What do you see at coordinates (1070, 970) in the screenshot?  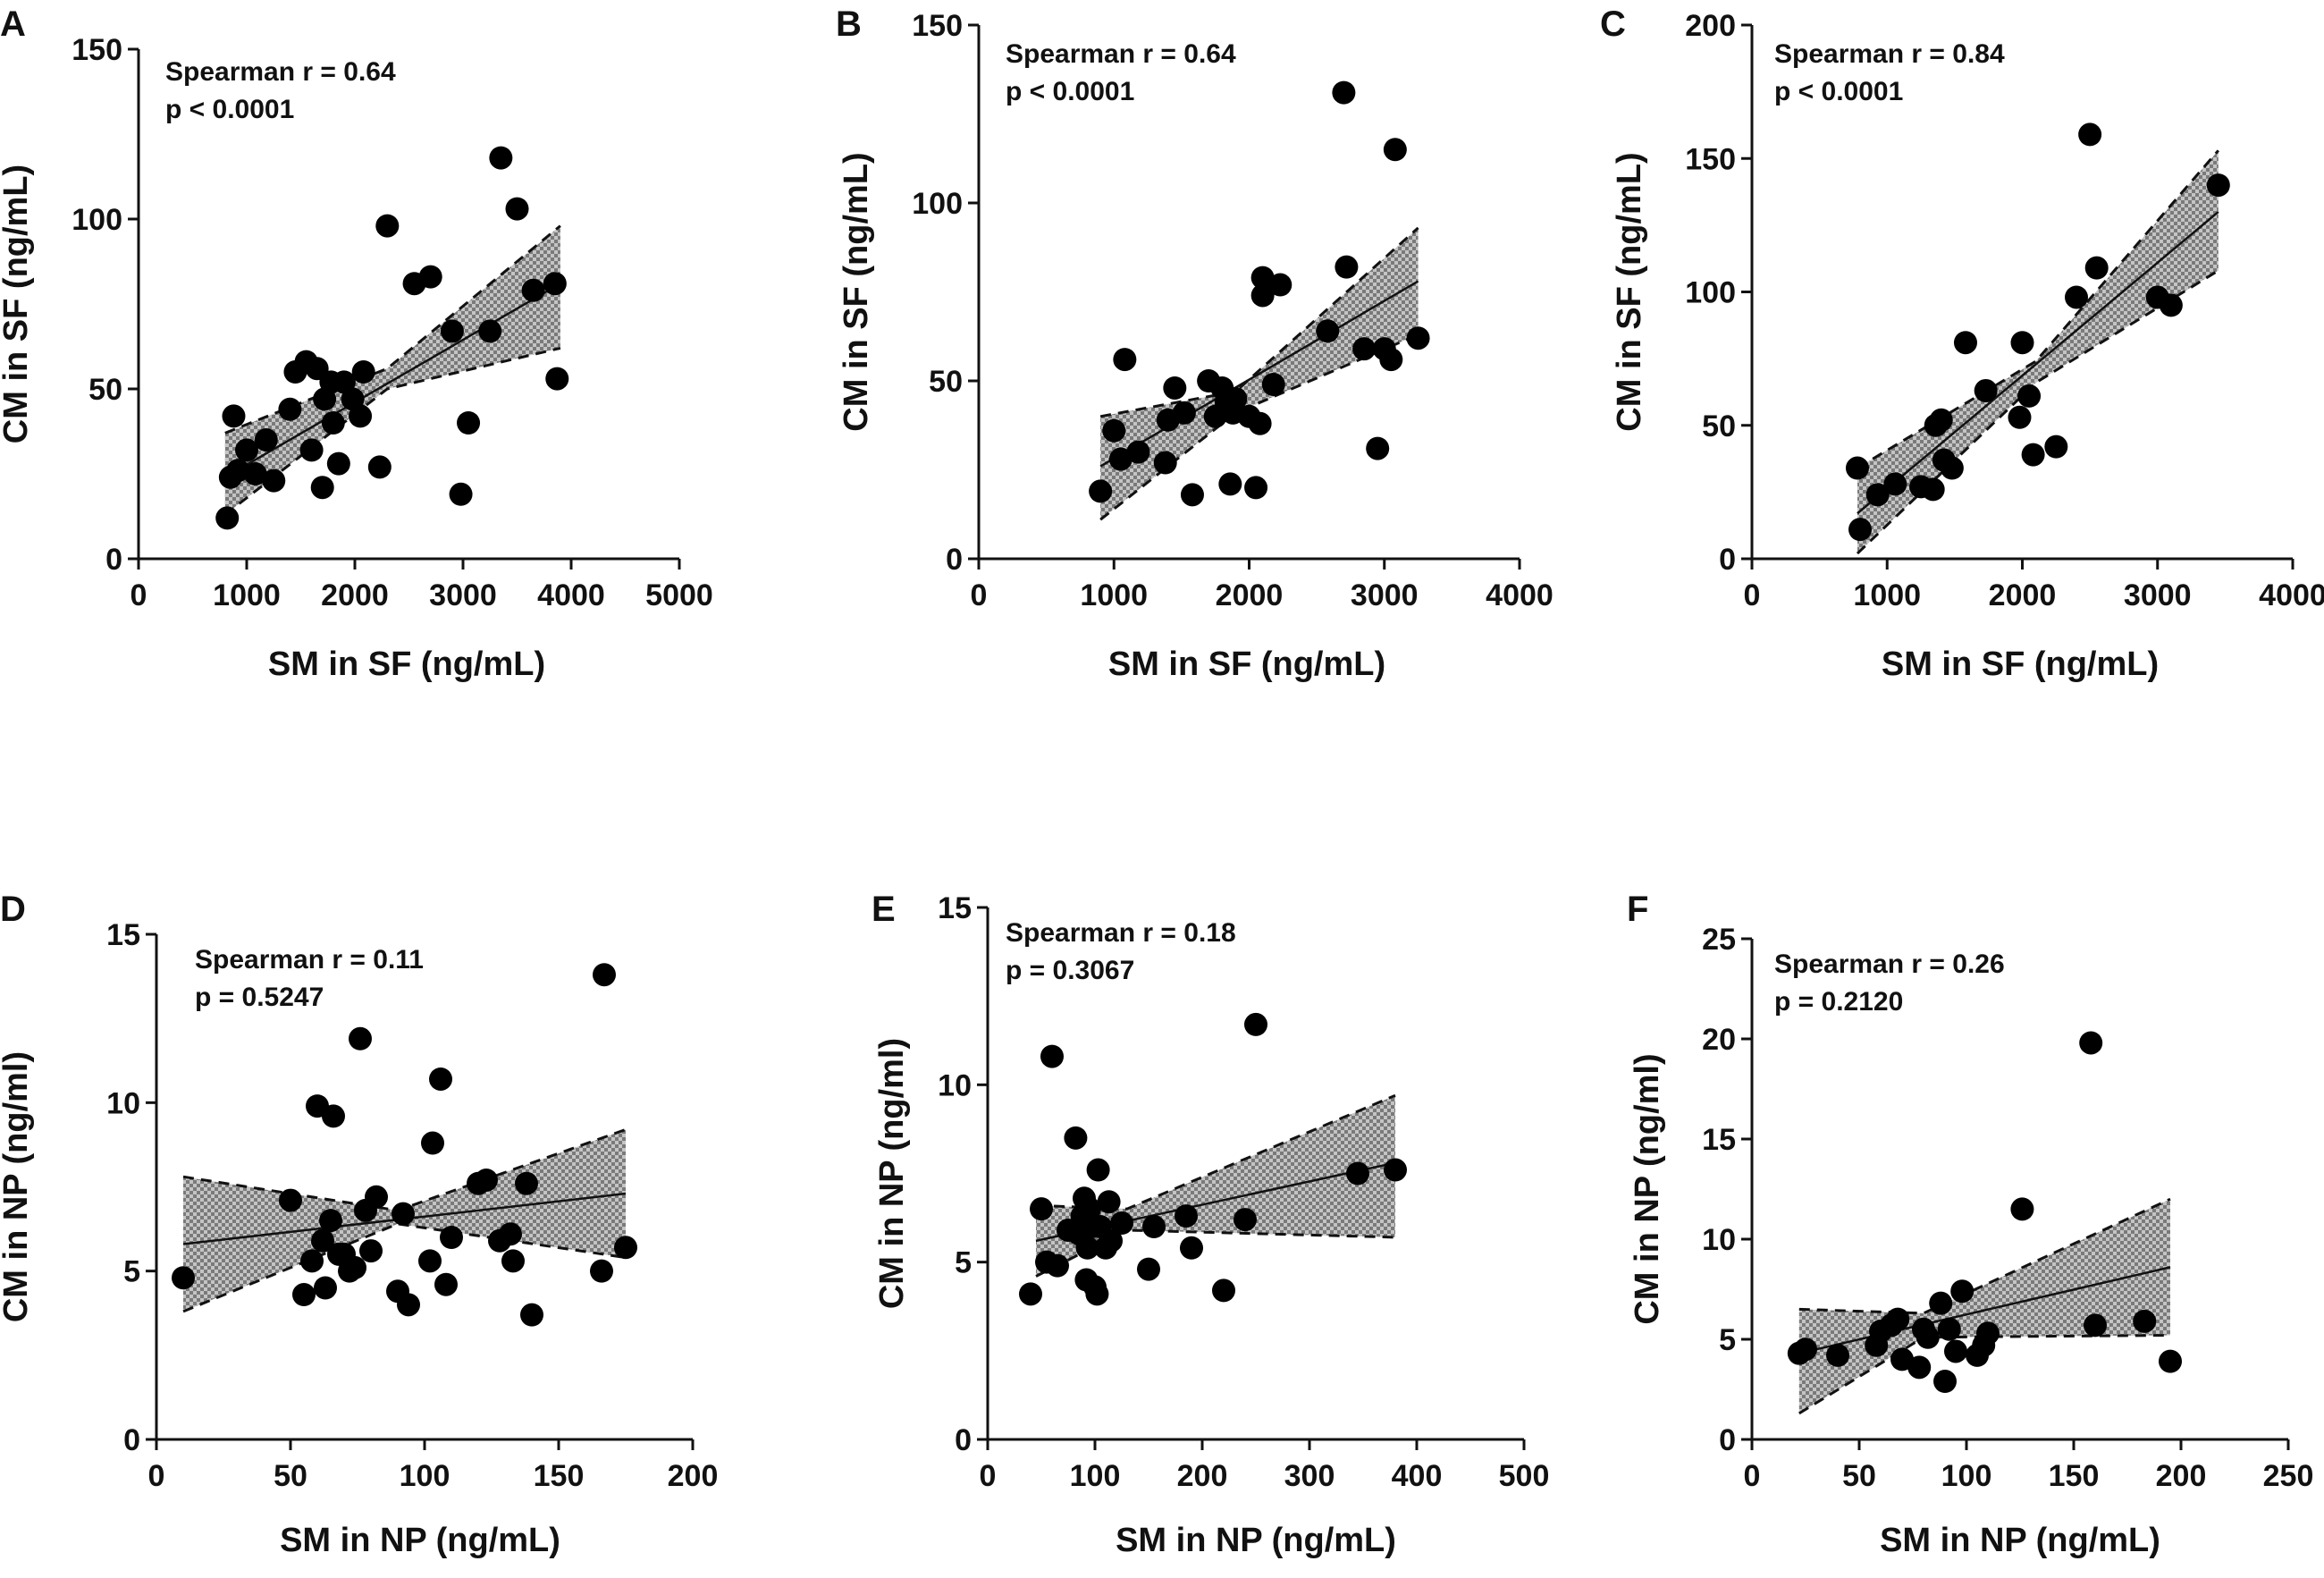 I see `p-value-annotation: p = 0.3067` at bounding box center [1070, 970].